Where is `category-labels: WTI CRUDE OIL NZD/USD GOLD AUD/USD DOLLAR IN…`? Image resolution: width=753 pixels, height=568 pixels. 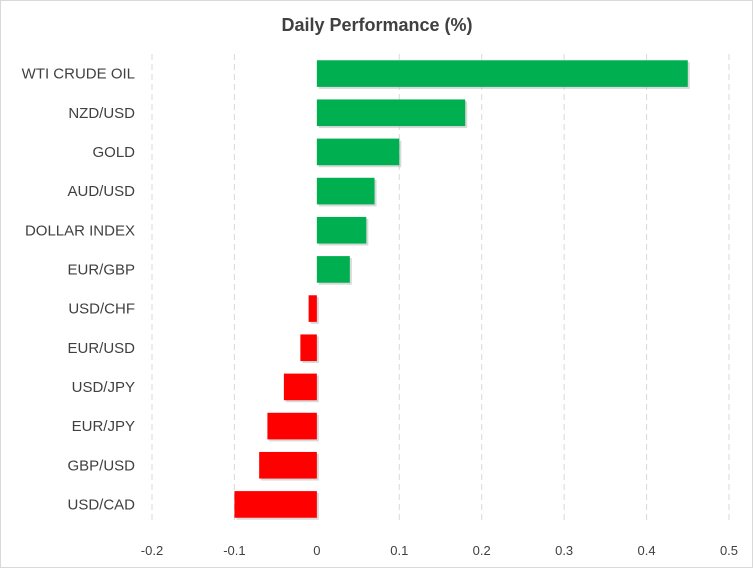 category-labels: WTI CRUDE OIL NZD/USD GOLD AUD/USD DOLLAR IN… is located at coordinates (79, 290).